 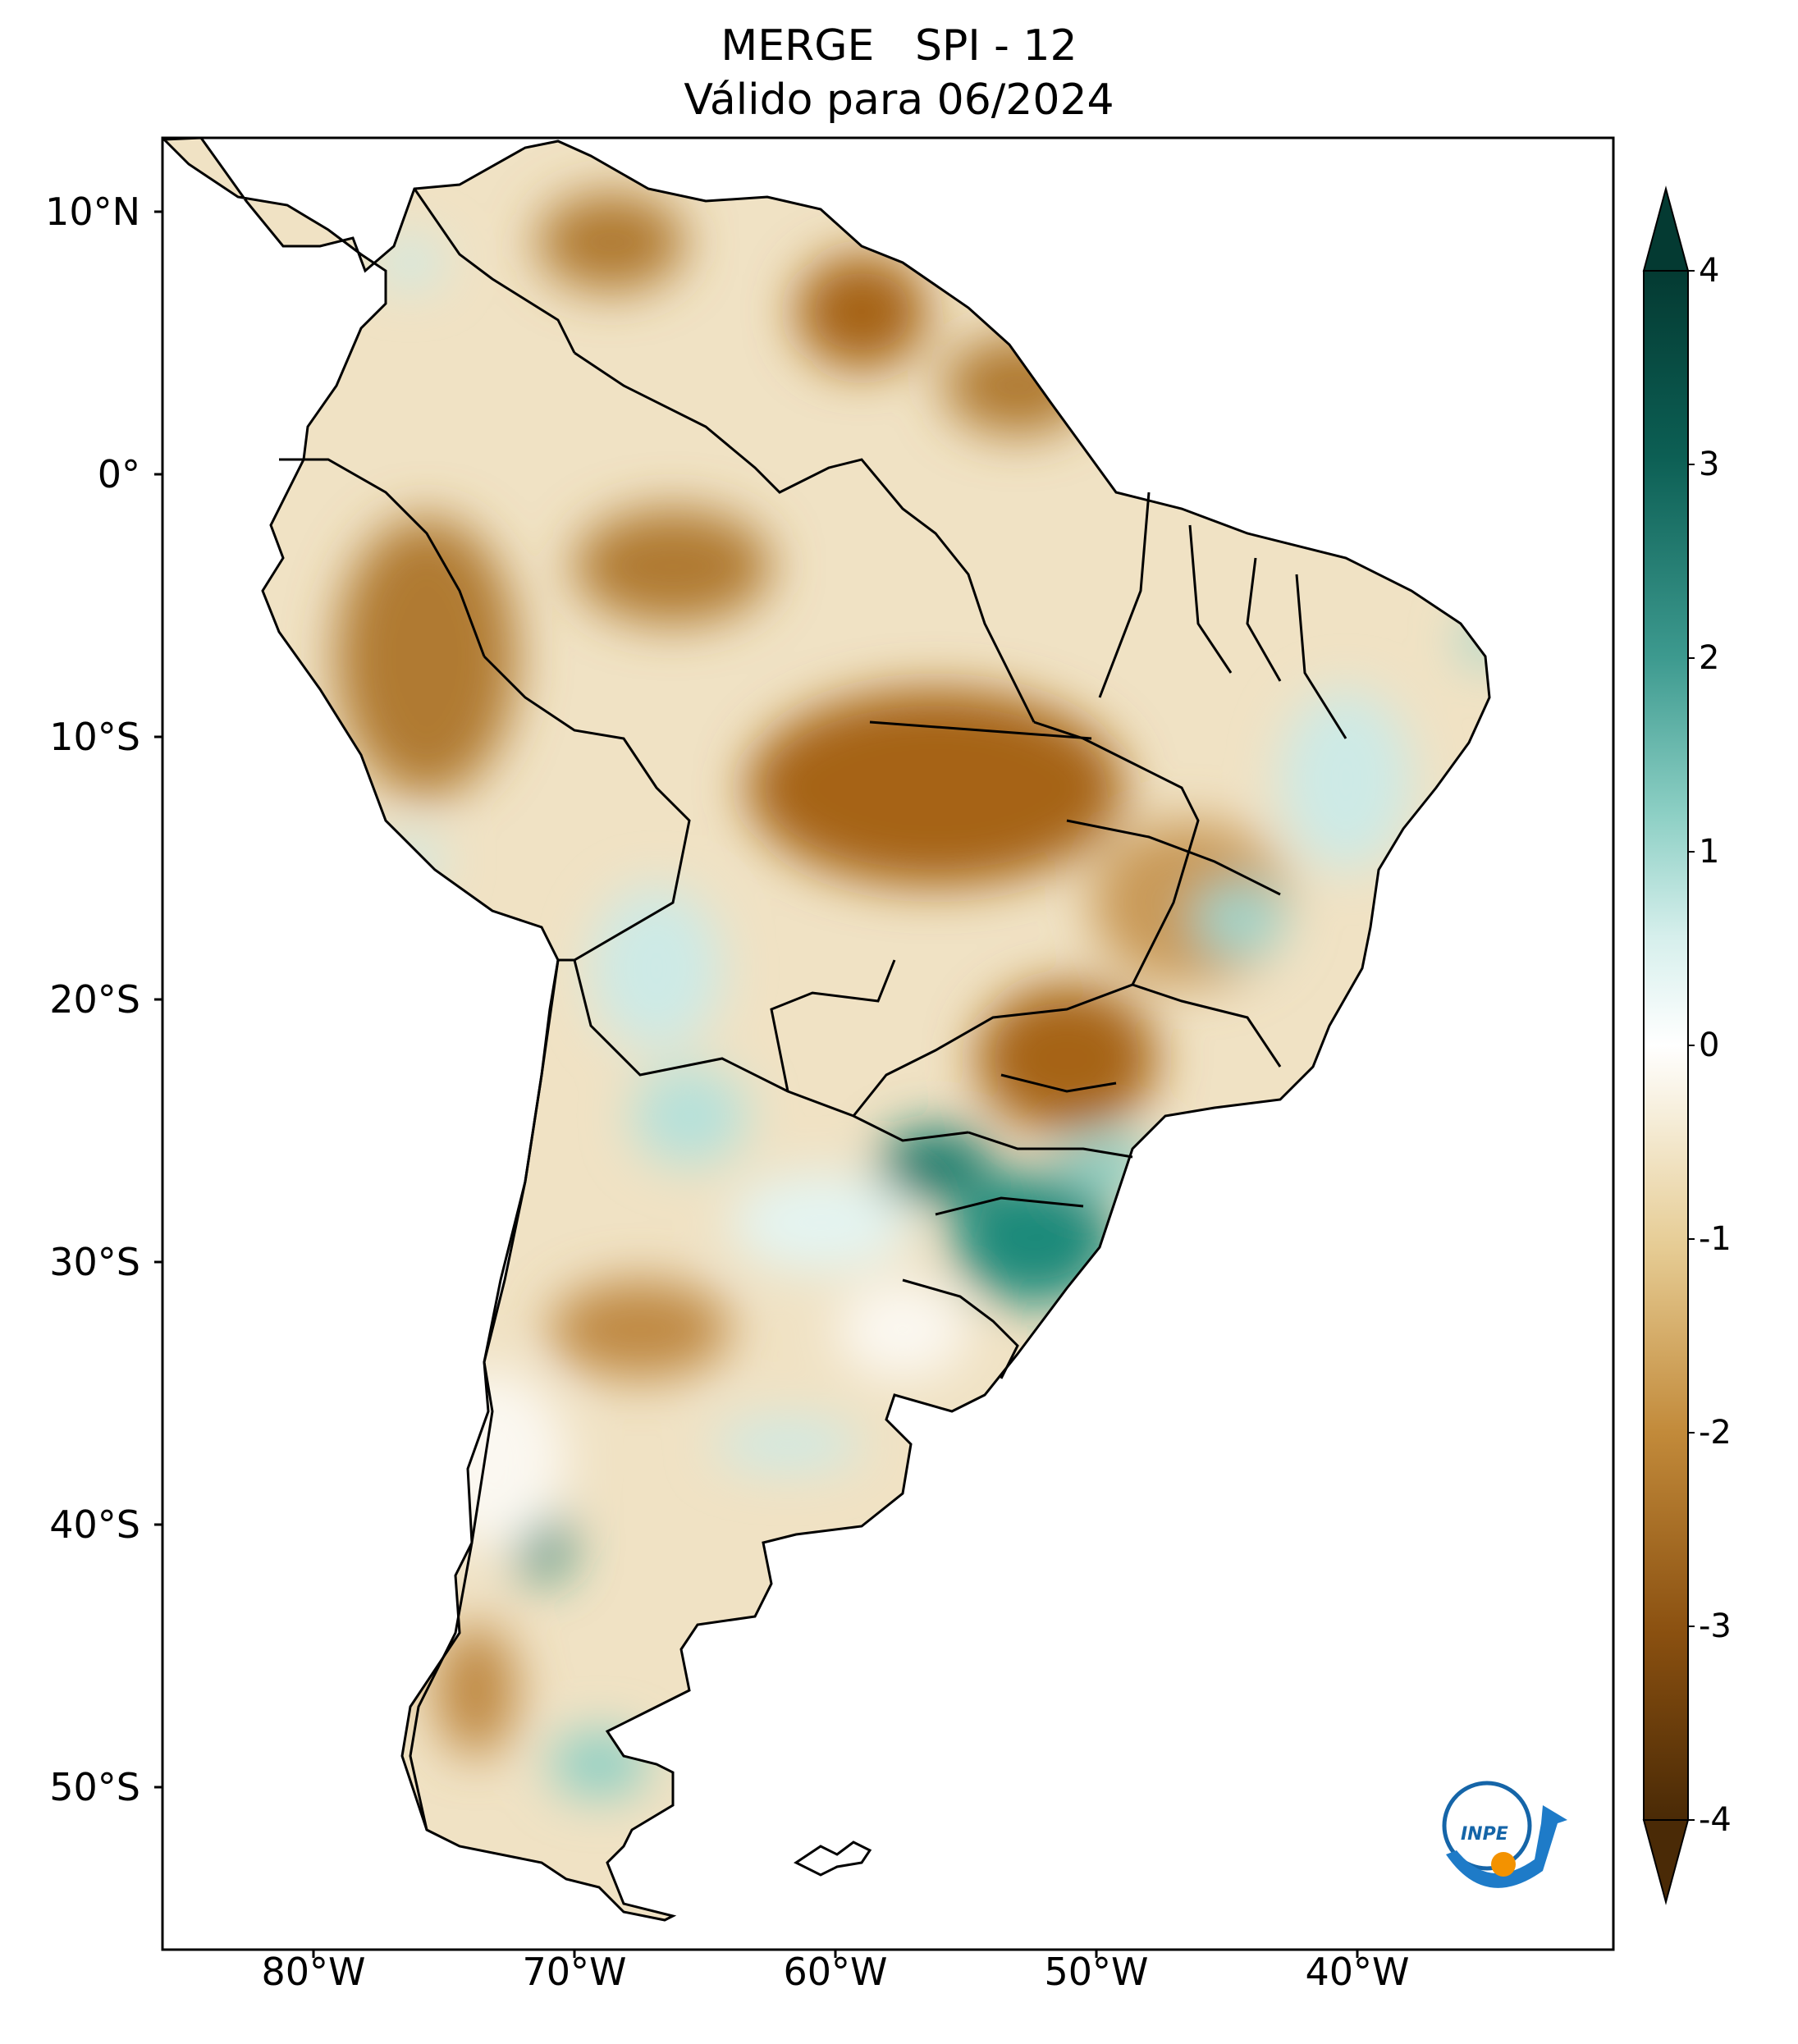 I want to click on lon-label-80w: 80°W, so click(x=313, y=1972).